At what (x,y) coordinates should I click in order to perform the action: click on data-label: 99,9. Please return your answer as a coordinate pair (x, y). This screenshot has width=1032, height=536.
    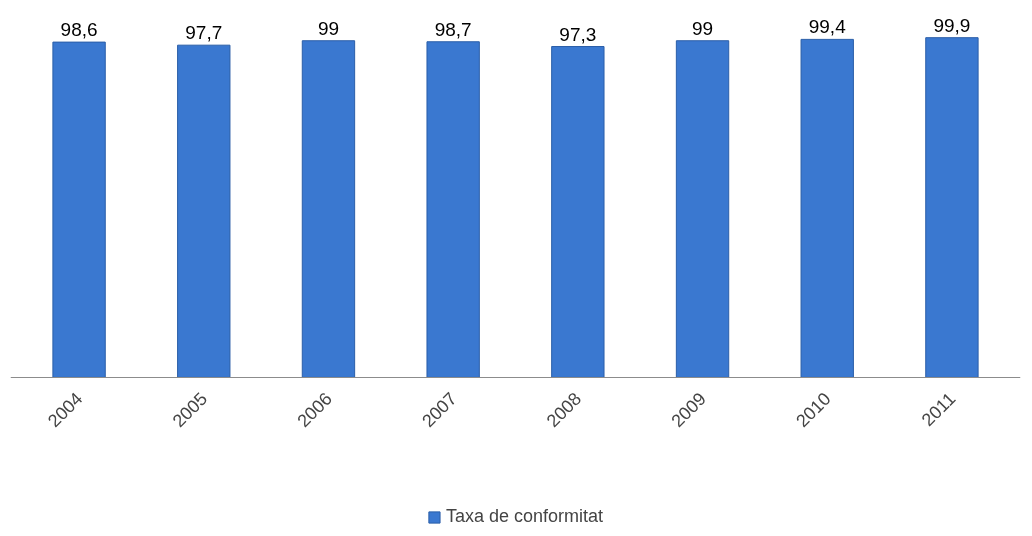
    Looking at the image, I should click on (952, 25).